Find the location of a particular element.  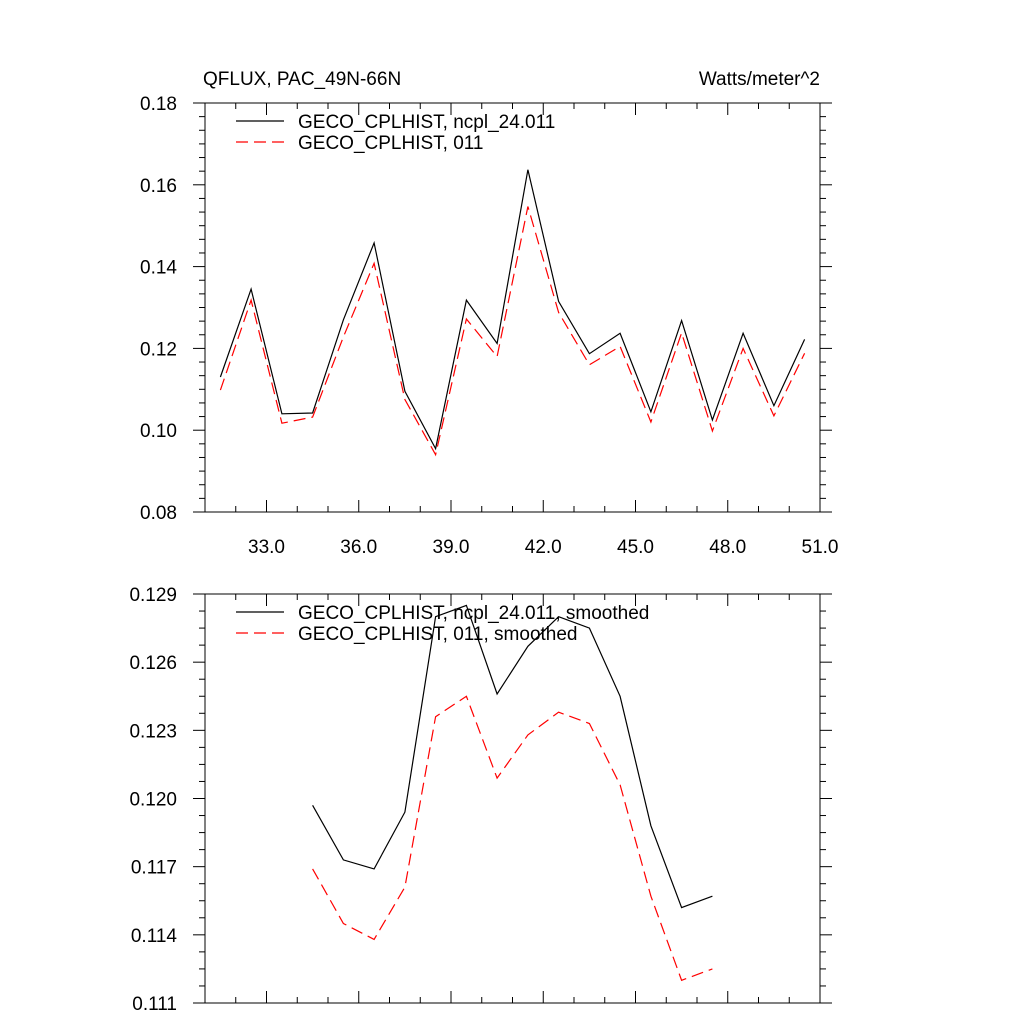

y-tick-label: 0.10 is located at coordinates (158, 431).